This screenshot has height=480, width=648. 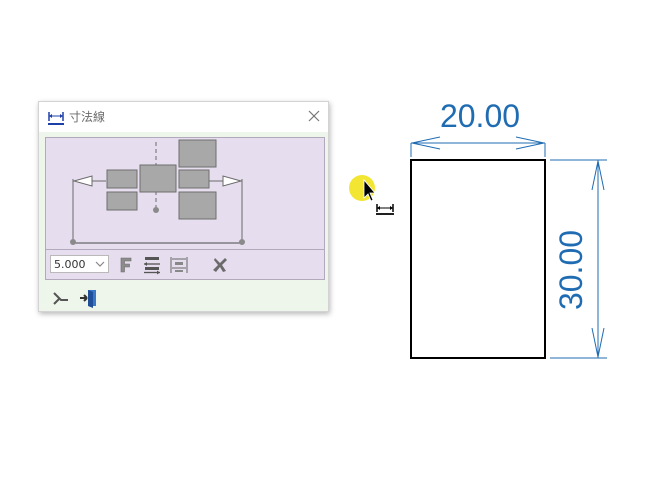 What do you see at coordinates (426, 143) in the screenshot?
I see `h-arrow-left` at bounding box center [426, 143].